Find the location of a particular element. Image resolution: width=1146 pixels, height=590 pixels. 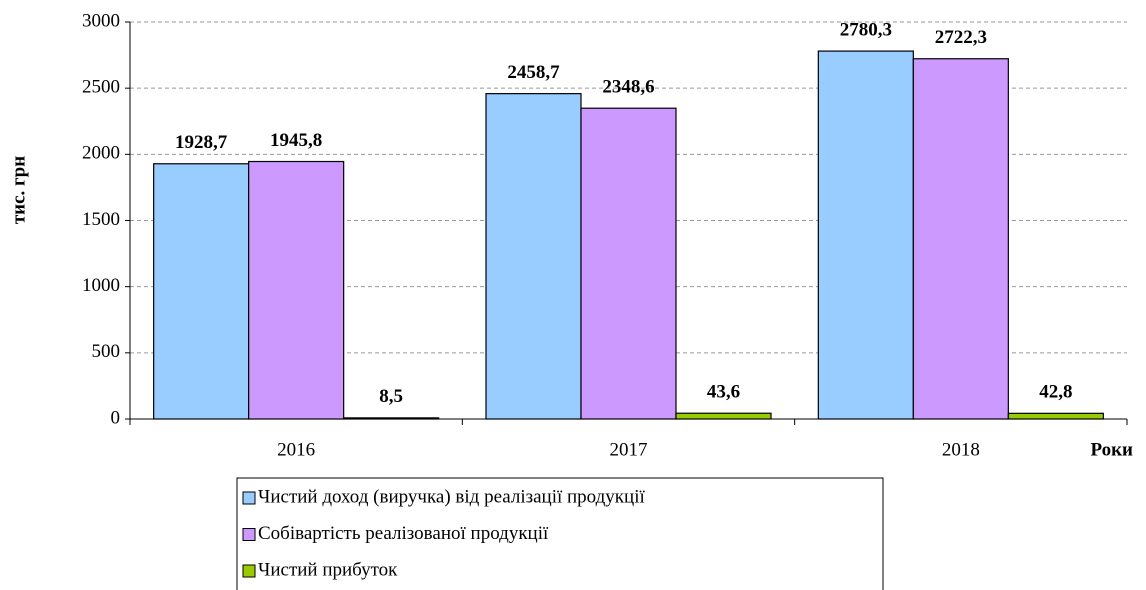

y-tick-label: 2000 is located at coordinates (101, 153).